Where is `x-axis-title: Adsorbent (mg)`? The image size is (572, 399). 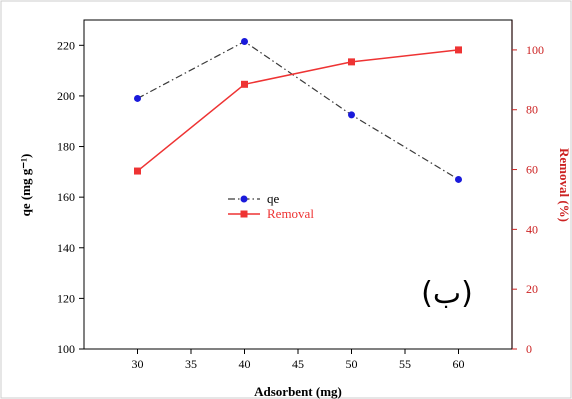 x-axis-title: Adsorbent (mg) is located at coordinates (298, 391).